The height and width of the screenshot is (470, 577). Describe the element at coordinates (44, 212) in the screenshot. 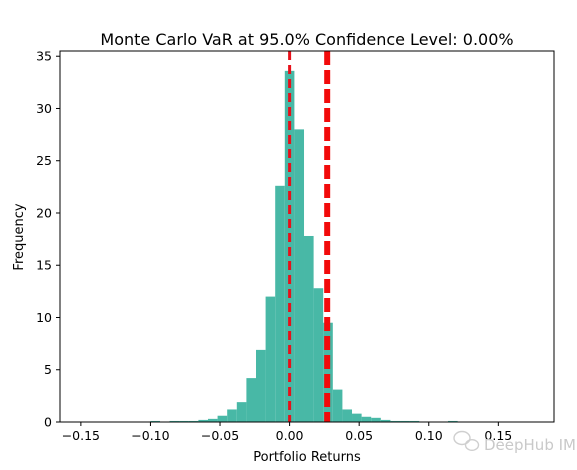

I see `y-tick-label: 20` at that location.